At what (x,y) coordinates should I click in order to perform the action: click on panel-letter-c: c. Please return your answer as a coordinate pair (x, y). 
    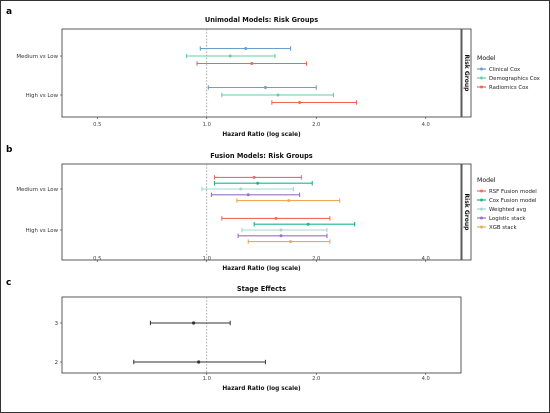
    Looking at the image, I should click on (8, 283).